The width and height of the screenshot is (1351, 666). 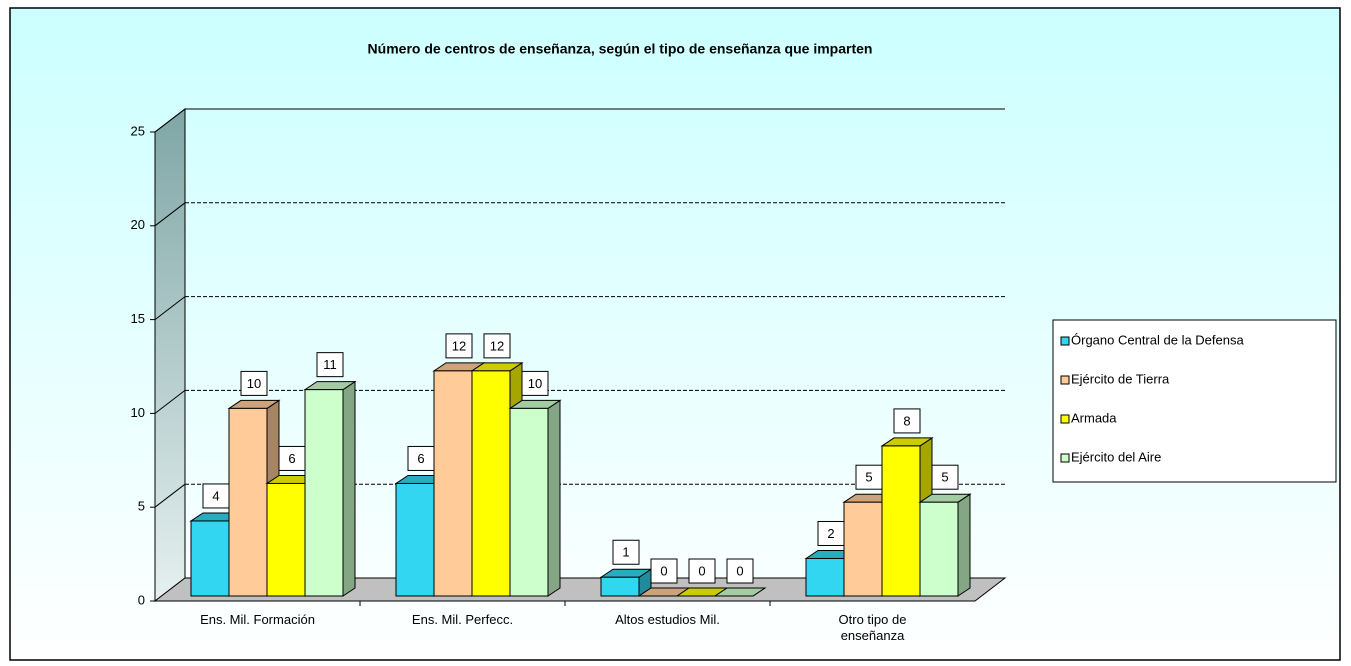 I want to click on y-tick-label: 15, so click(x=138, y=318).